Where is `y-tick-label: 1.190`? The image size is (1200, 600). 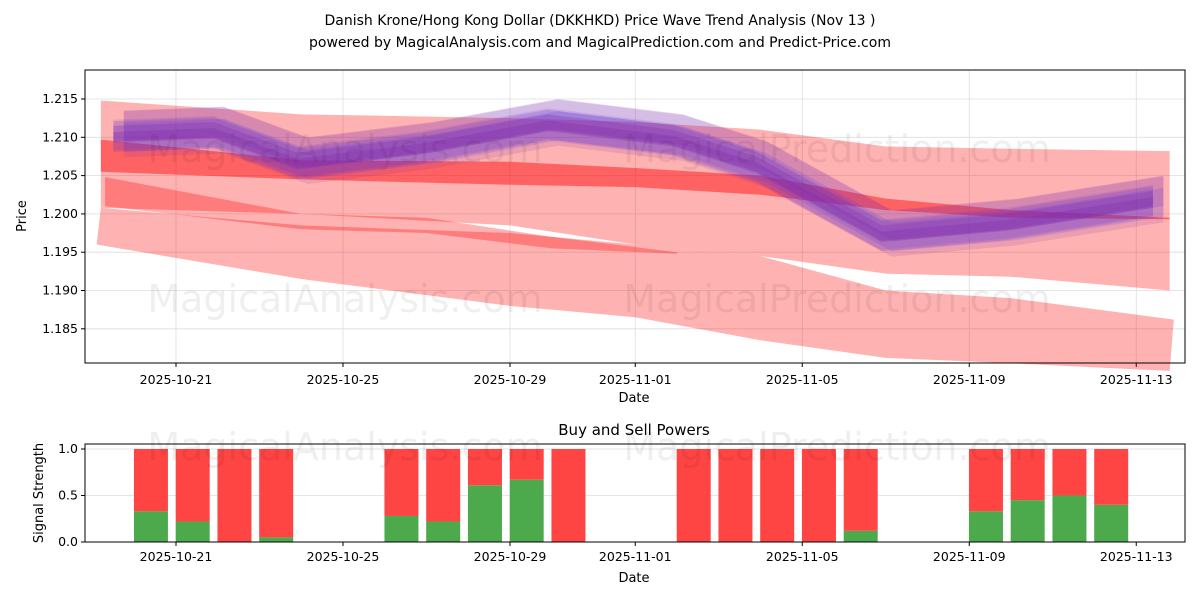 y-tick-label: 1.190 is located at coordinates (60, 290).